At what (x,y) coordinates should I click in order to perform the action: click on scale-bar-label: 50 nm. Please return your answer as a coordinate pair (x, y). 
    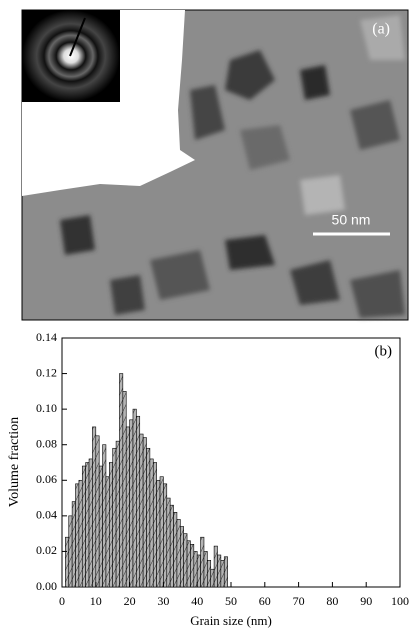
    Looking at the image, I should click on (351, 220).